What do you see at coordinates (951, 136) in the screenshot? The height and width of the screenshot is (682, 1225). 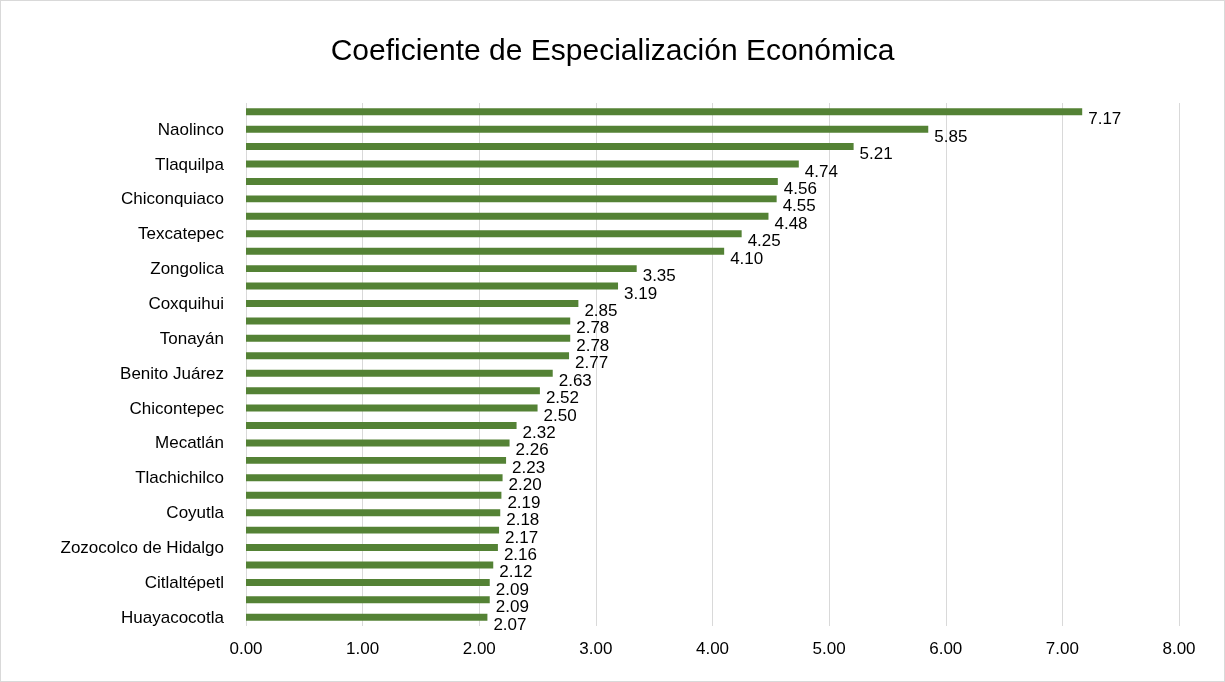 I see `data-label: 5.85` at bounding box center [951, 136].